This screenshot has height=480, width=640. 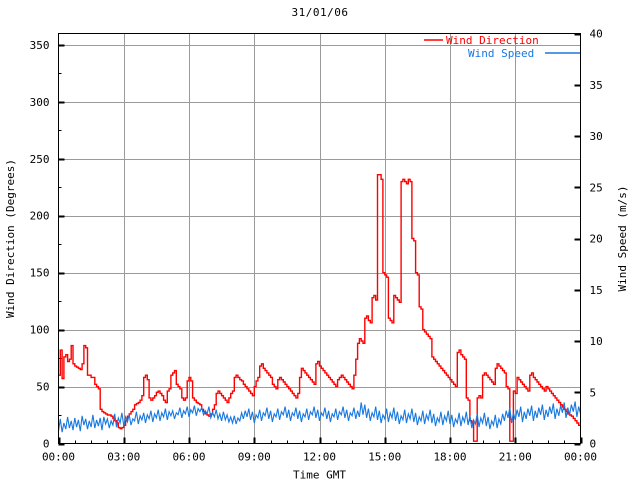 I want to click on y-axis-tick-label: 100, so click(x=40, y=330).